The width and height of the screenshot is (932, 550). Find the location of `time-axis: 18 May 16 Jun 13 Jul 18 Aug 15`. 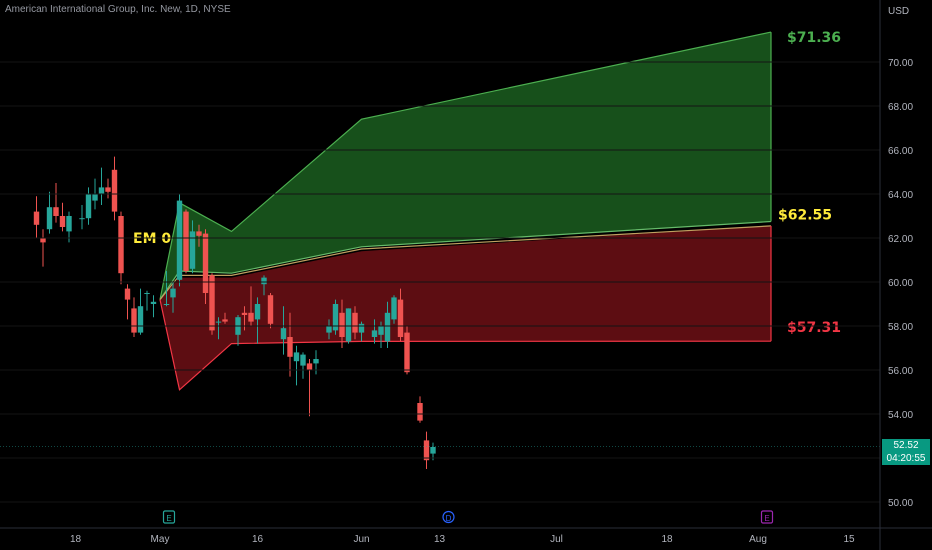

time-axis: 18 May 16 Jun 13 Jul 18 Aug 15 is located at coordinates (466, 536).